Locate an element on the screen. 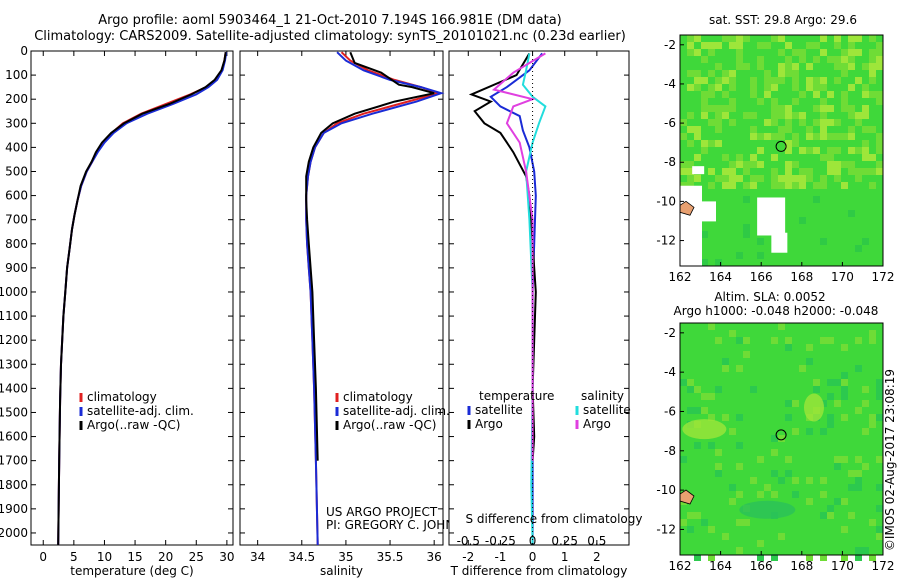 This screenshot has width=900, height=580. x-tick-label: 172 is located at coordinates (883, 566).